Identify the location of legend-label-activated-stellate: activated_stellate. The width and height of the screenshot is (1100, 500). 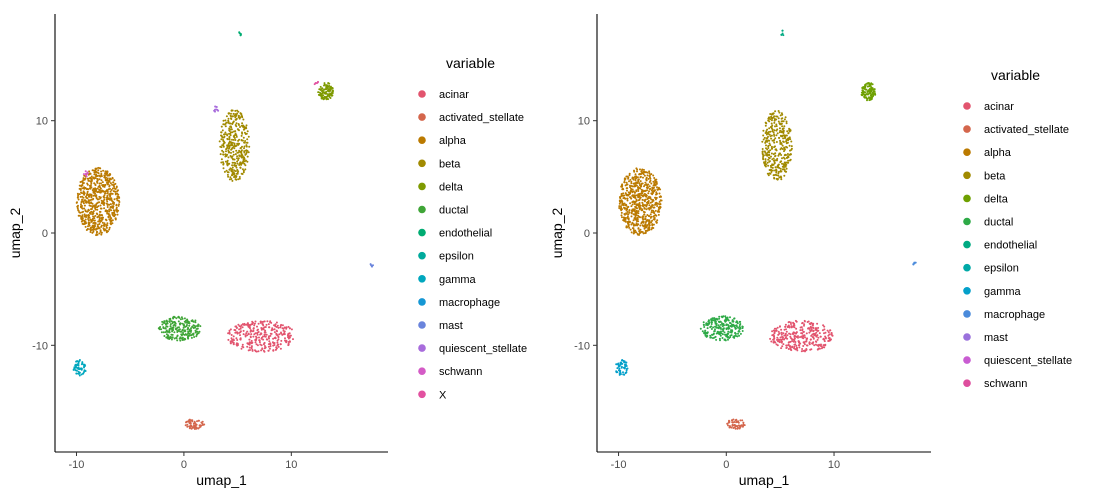
(481, 118).